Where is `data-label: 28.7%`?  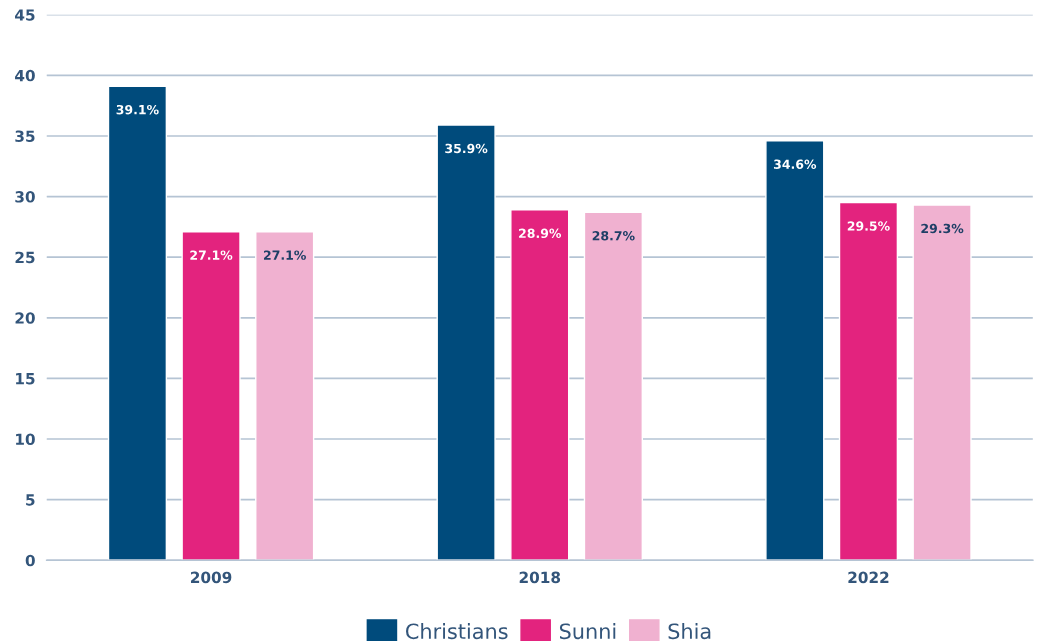
data-label: 28.7% is located at coordinates (613, 236).